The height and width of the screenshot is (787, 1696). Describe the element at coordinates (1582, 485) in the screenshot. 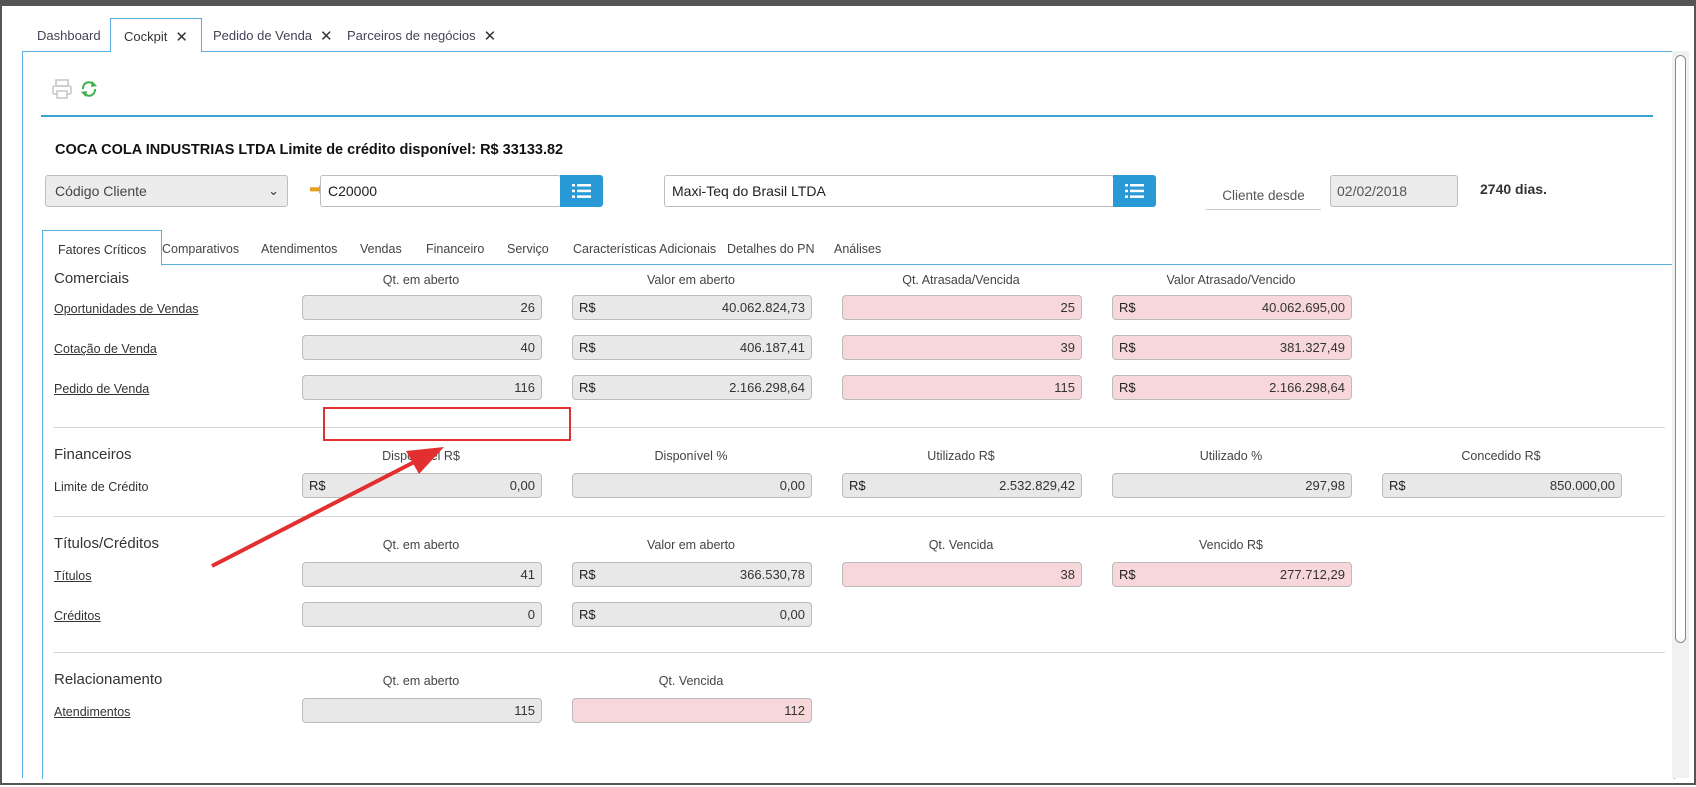

I see `field-value: 850.000,00` at that location.